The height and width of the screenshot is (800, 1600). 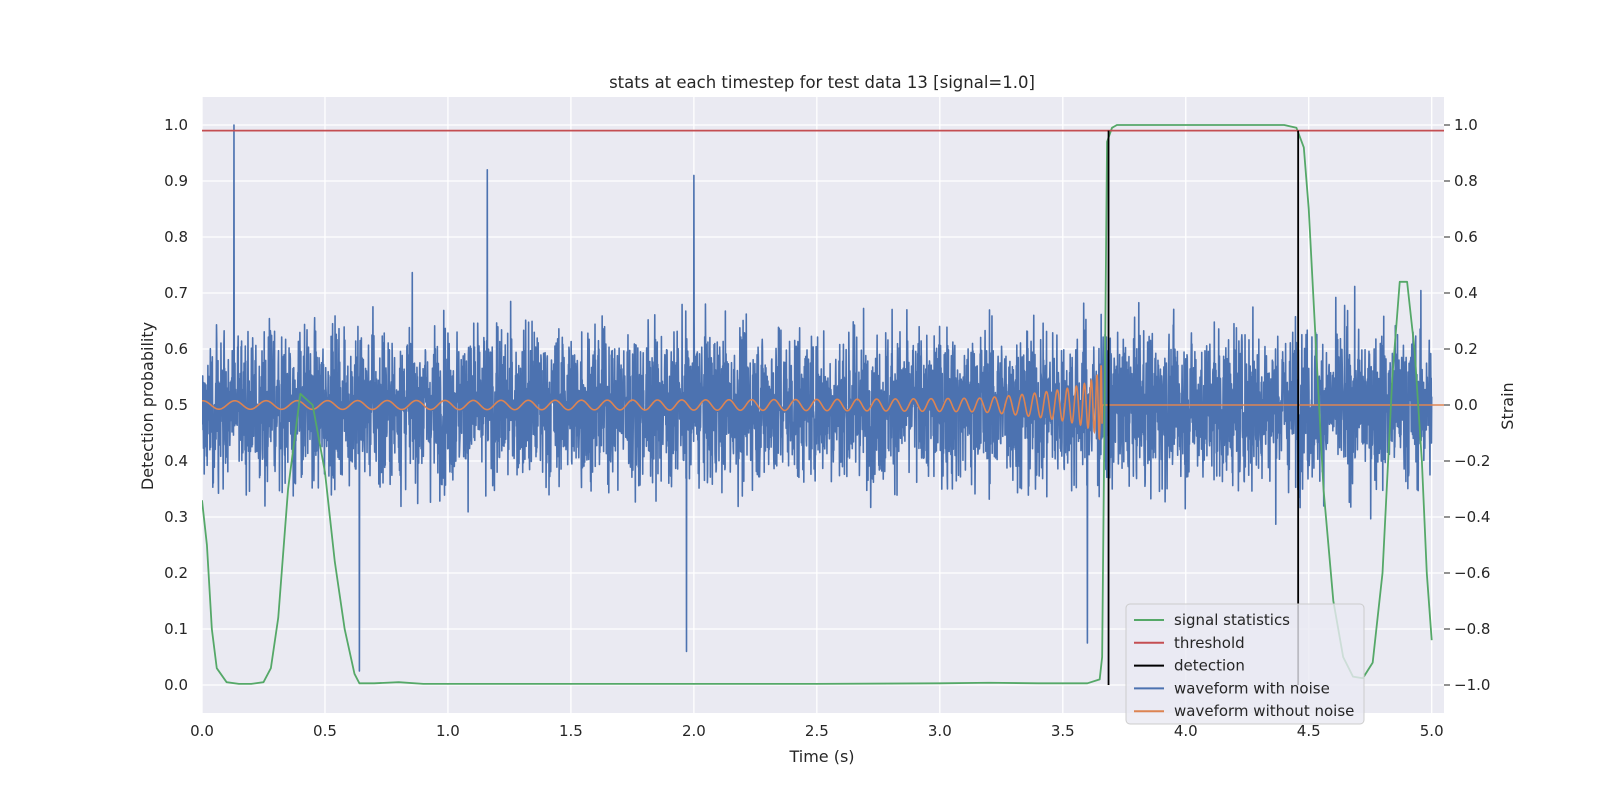 What do you see at coordinates (176, 573) in the screenshot?
I see `left-y-tick-label: 0.2` at bounding box center [176, 573].